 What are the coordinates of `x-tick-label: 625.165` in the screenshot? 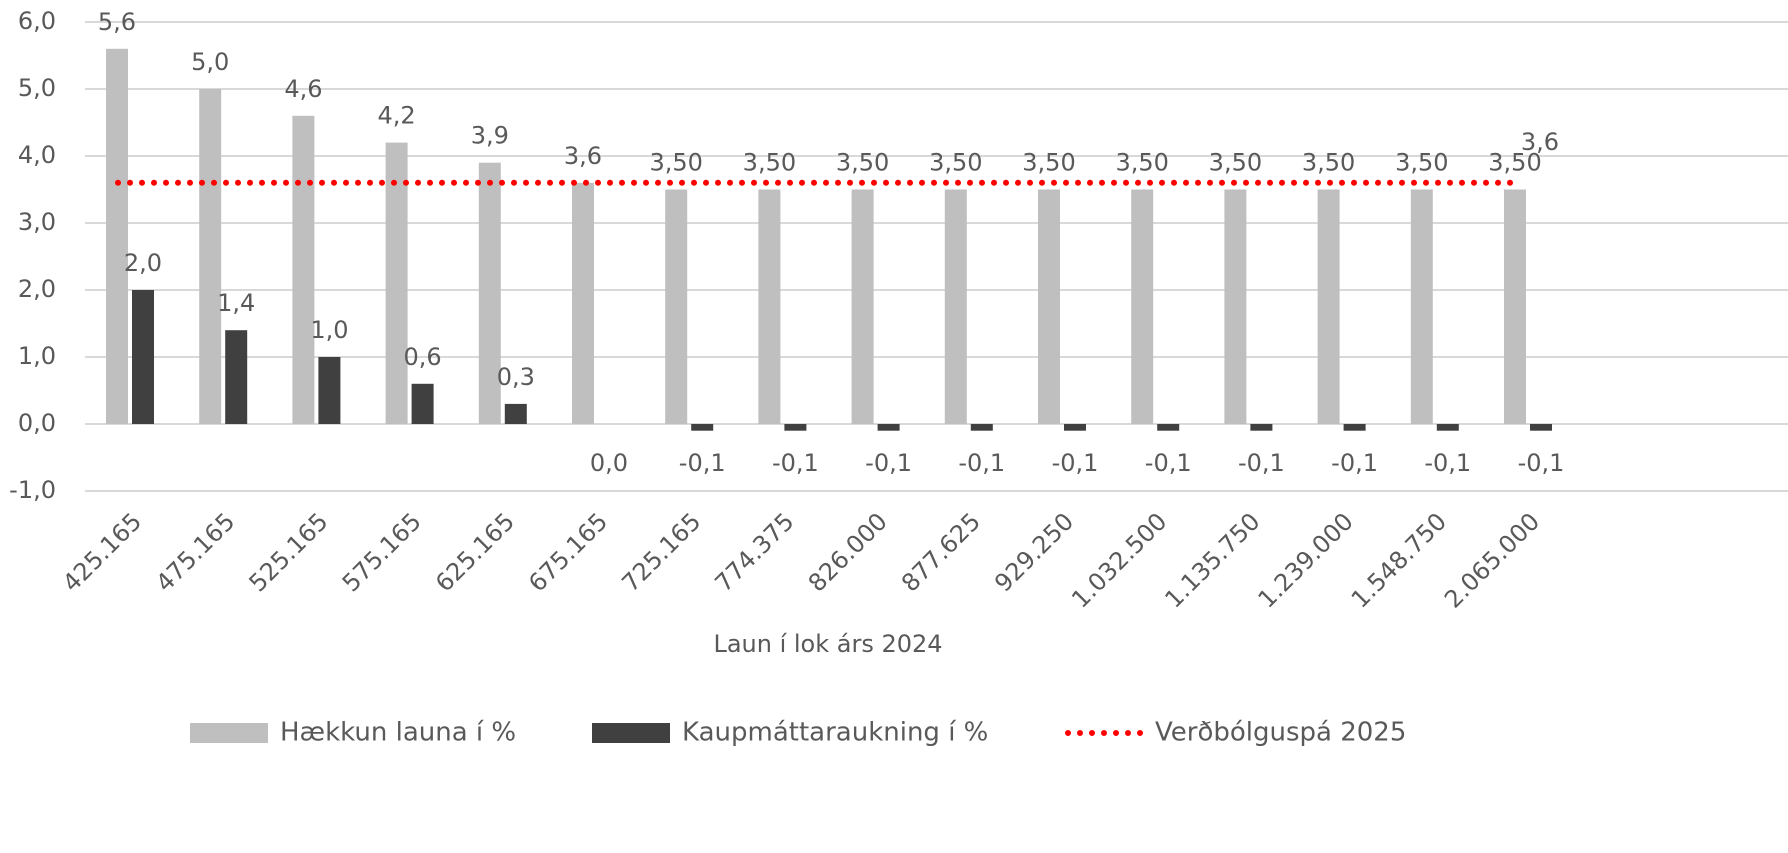 It's located at (475, 552).